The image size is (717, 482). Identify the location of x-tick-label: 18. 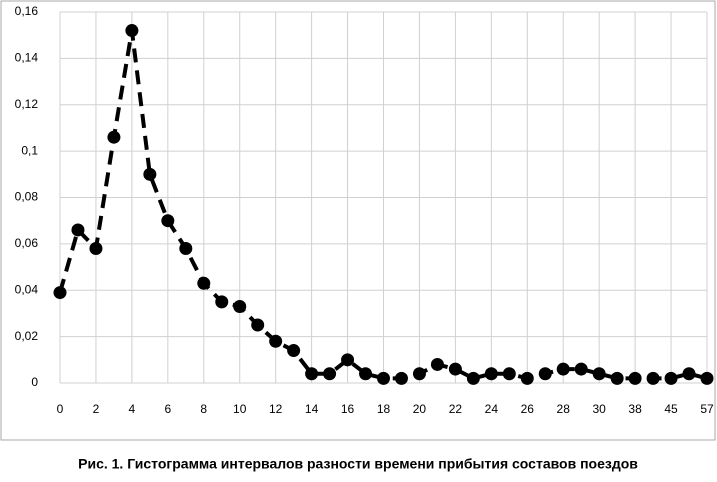
(384, 409).